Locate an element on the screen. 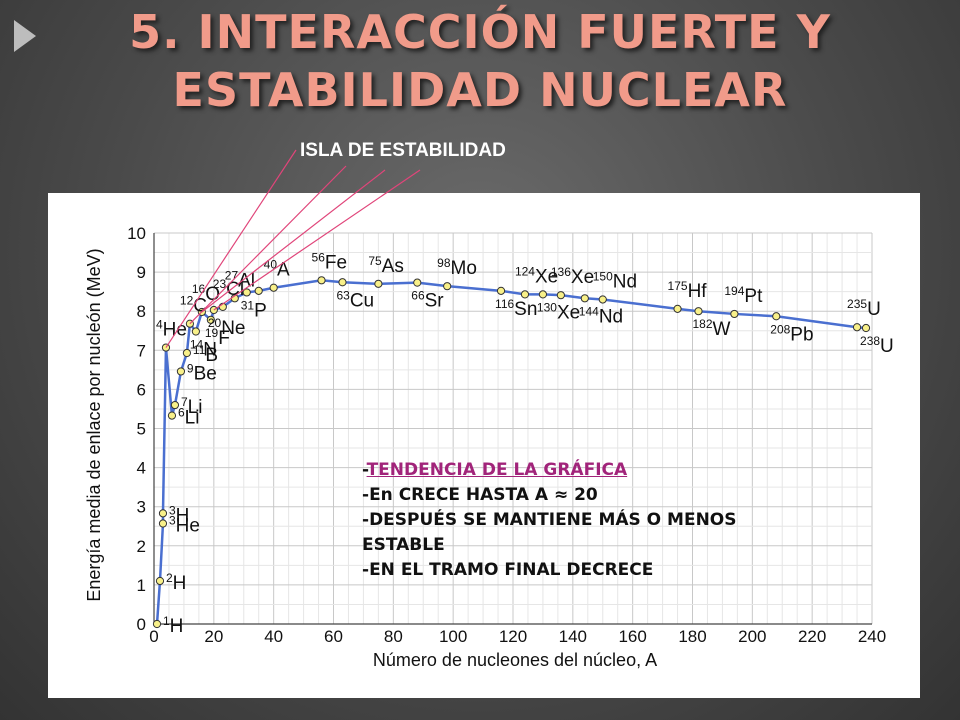  point-label: 238U is located at coordinates (877, 345).